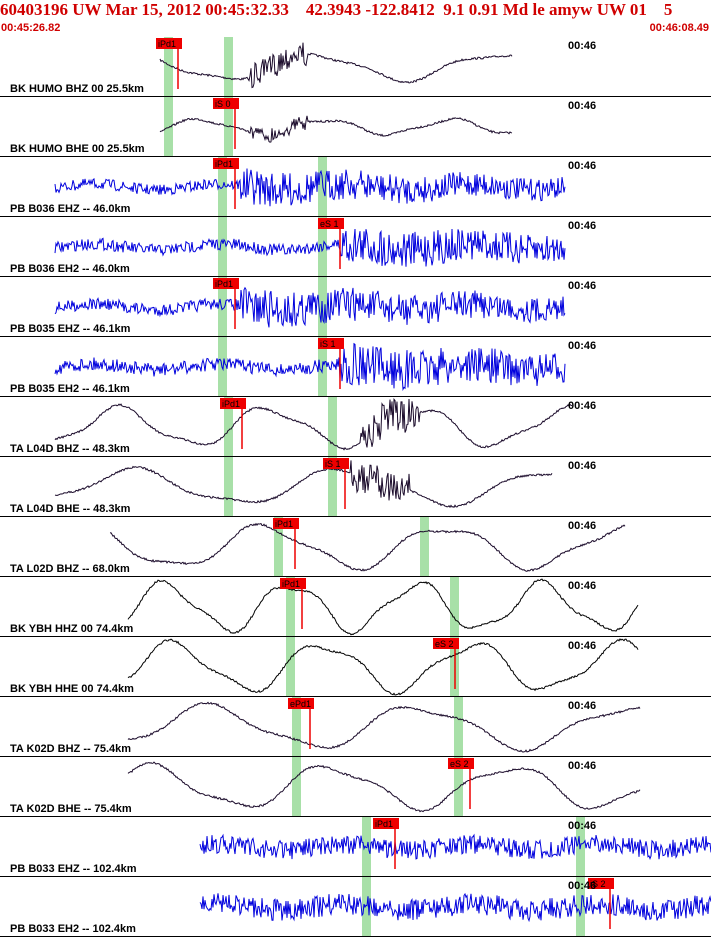  I want to click on trace-row: eS 2 00:46 BK YBH HHE 00 74.4km, so click(355, 667).